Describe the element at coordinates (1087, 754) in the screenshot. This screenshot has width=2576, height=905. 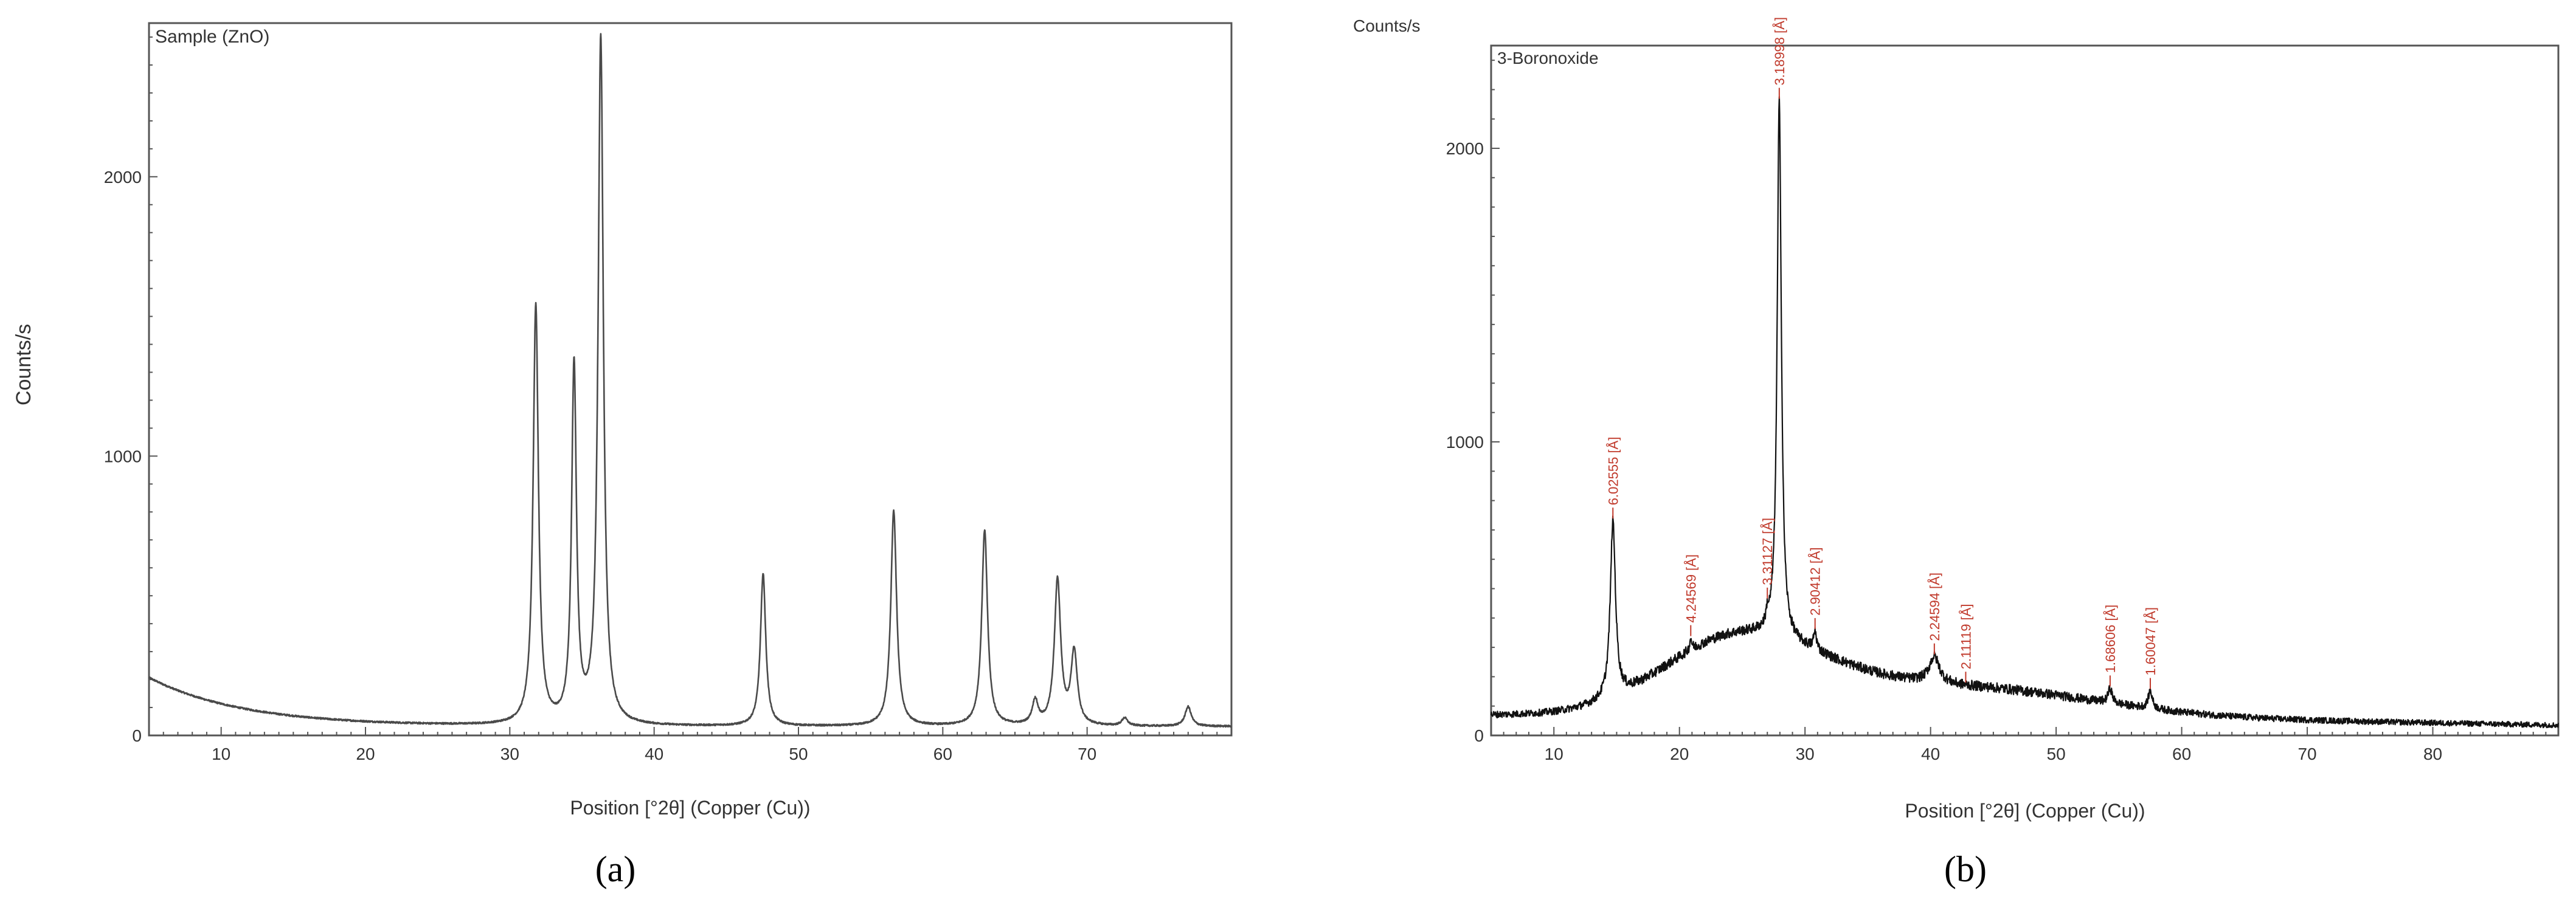
I see `panel-a-x-tick-label: 70` at that location.